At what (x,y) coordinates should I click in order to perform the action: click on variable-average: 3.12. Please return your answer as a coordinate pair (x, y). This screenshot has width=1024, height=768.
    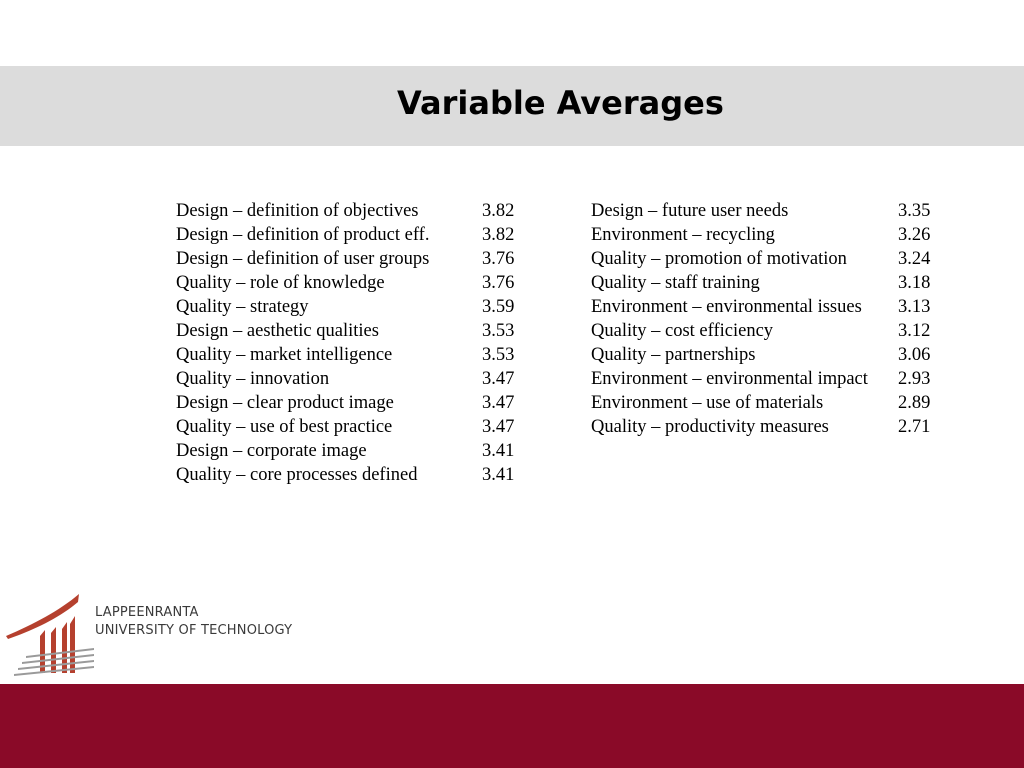
    Looking at the image, I should click on (914, 331).